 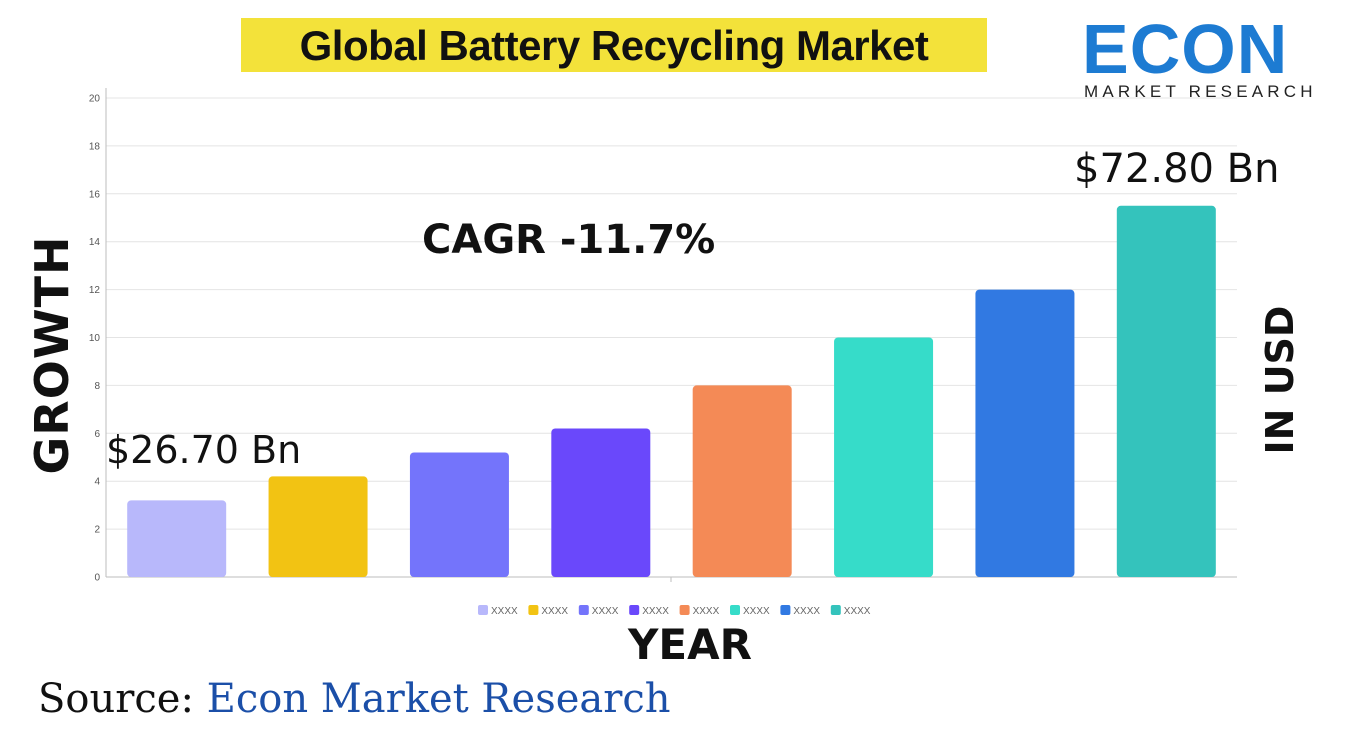 What do you see at coordinates (690, 644) in the screenshot?
I see `x-axis-label: YEAR` at bounding box center [690, 644].